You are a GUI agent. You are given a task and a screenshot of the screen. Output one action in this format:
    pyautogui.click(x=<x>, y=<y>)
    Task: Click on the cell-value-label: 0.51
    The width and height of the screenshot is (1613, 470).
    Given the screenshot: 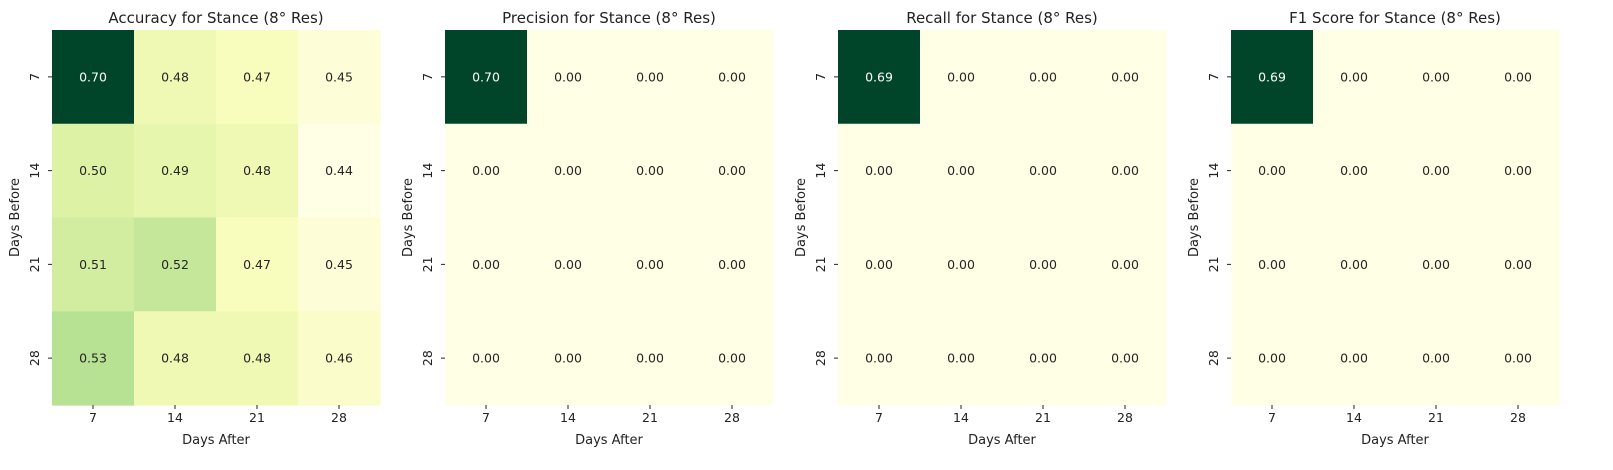 What is the action you would take?
    pyautogui.click(x=93, y=264)
    